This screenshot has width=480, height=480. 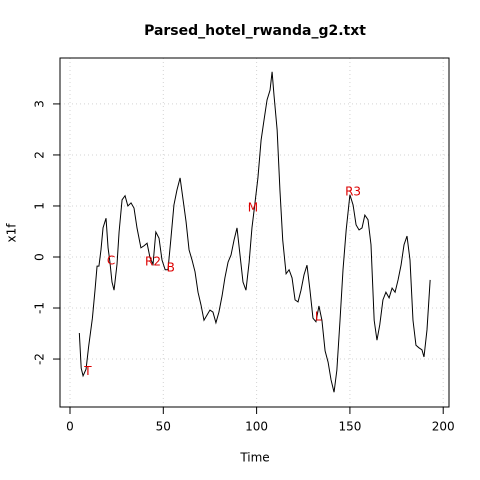 I want to click on y-tick-label: -2, so click(x=40, y=359).